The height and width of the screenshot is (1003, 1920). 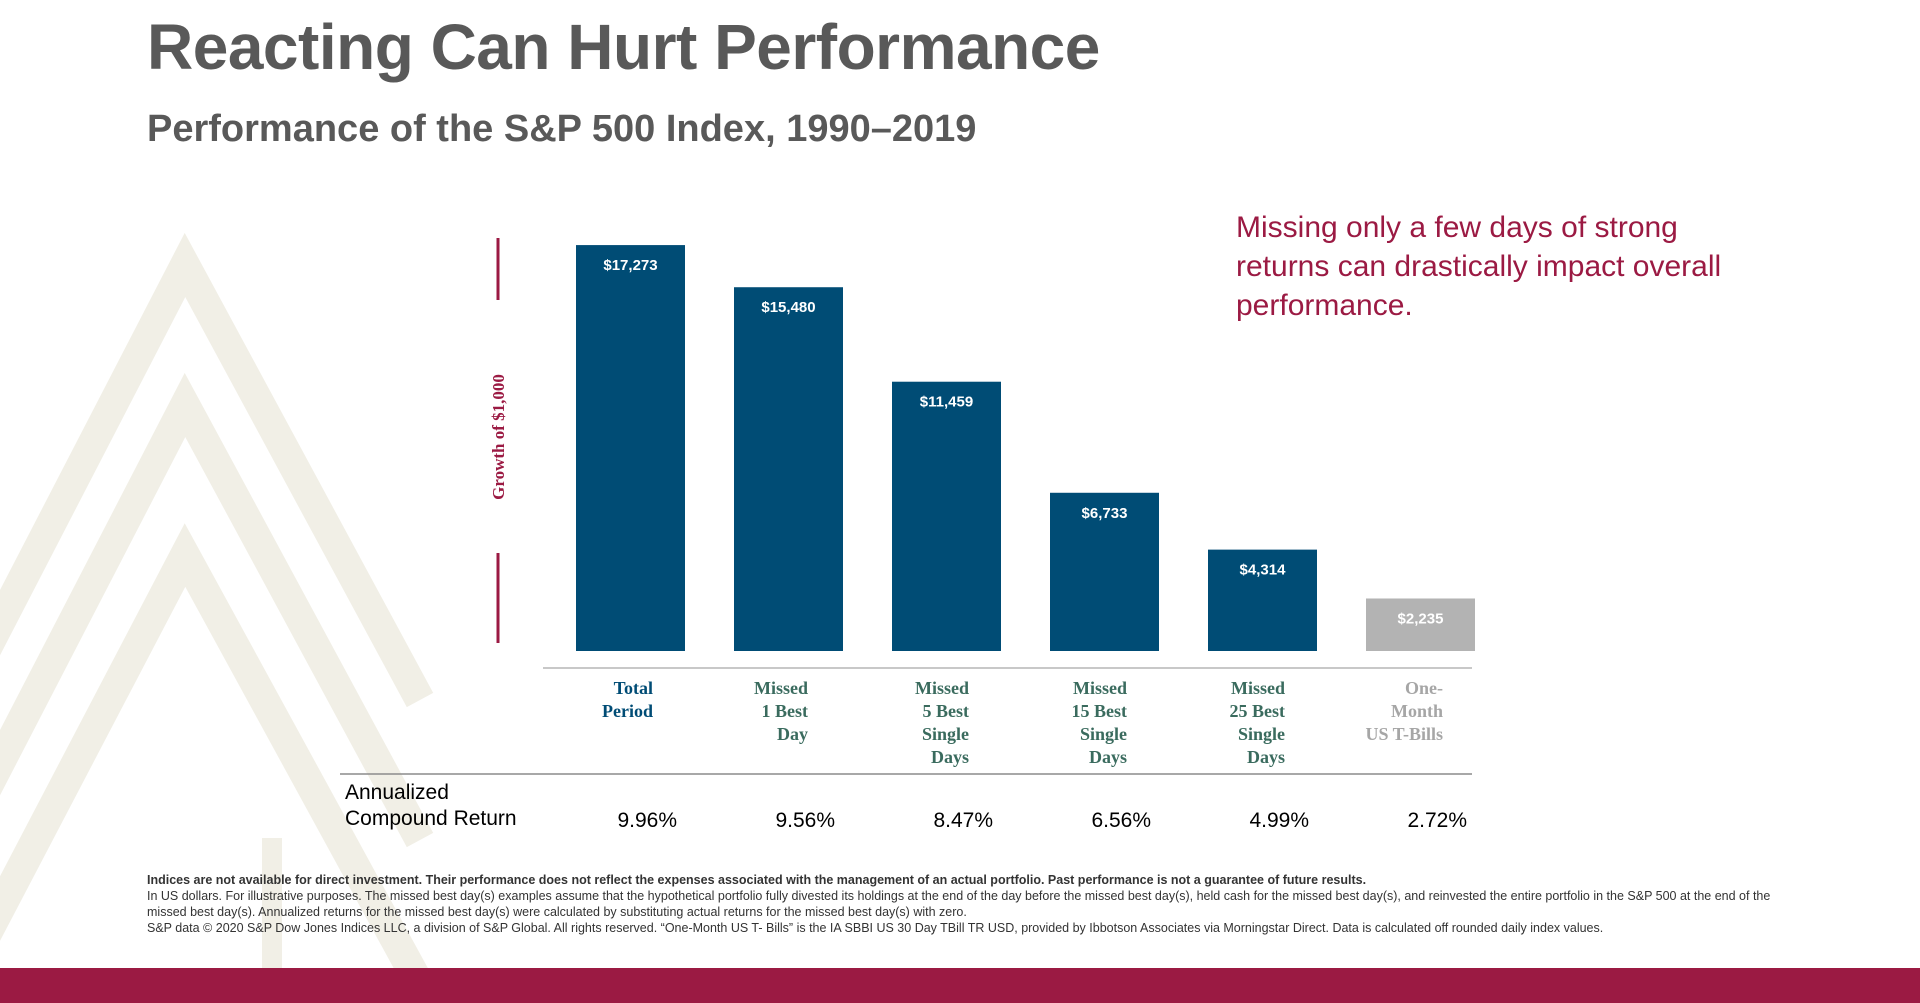 I want to click on category-label: Day, so click(x=792, y=734).